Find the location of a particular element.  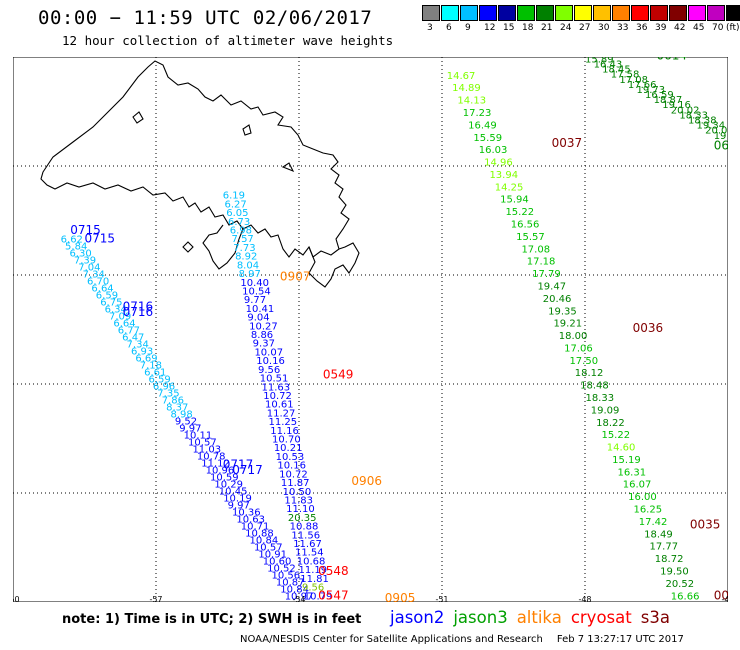

wave-height-value: 6.64 is located at coordinates (102, 288).